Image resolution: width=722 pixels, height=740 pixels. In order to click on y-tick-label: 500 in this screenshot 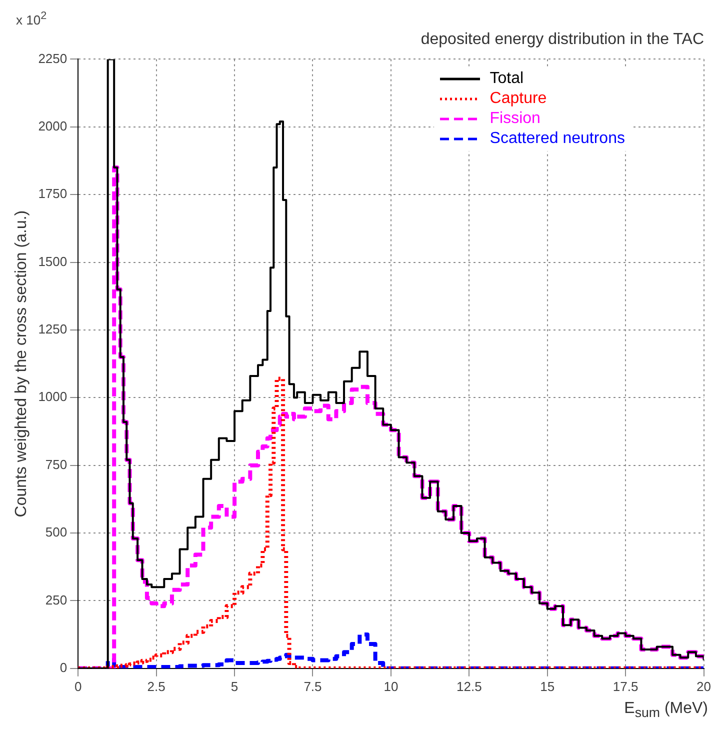, I will do `click(56, 532)`.